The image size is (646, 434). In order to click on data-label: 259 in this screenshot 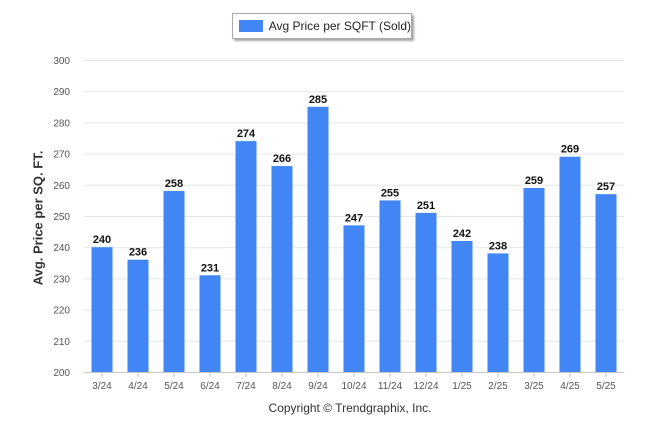, I will do `click(534, 181)`.